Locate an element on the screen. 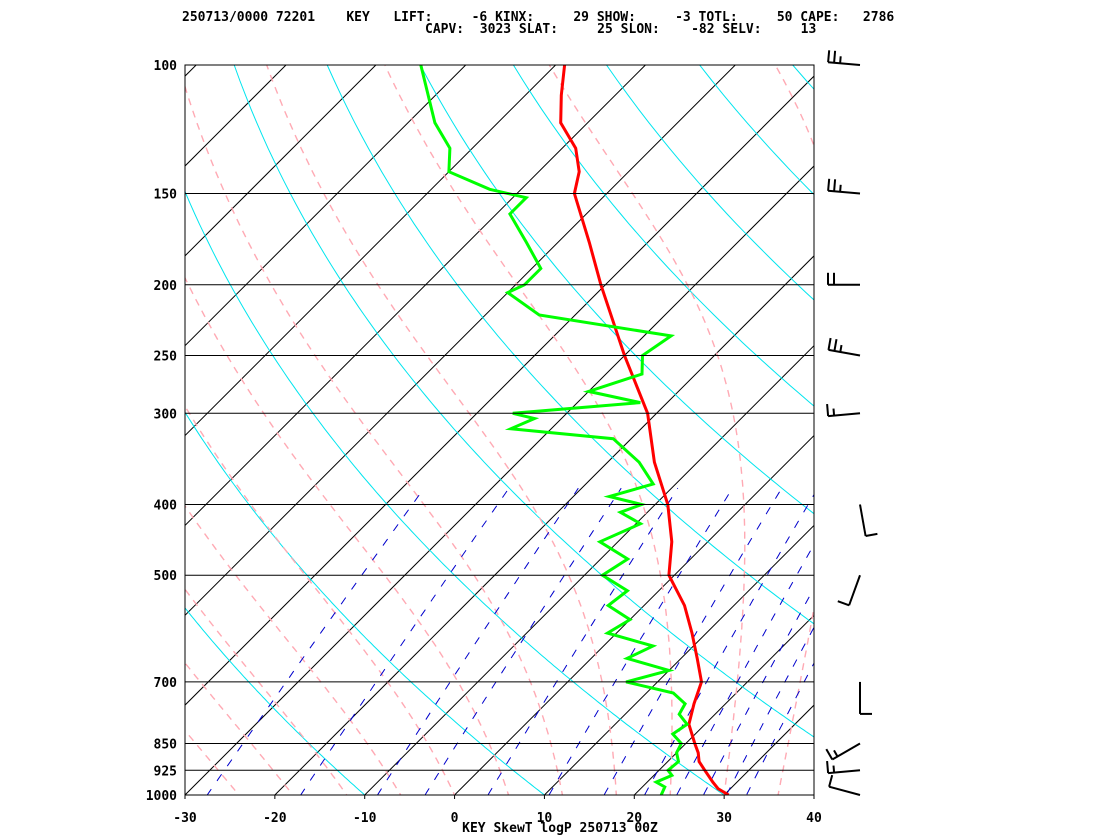 The image size is (1120, 840). temperature-tick-label: -20 is located at coordinates (275, 818).